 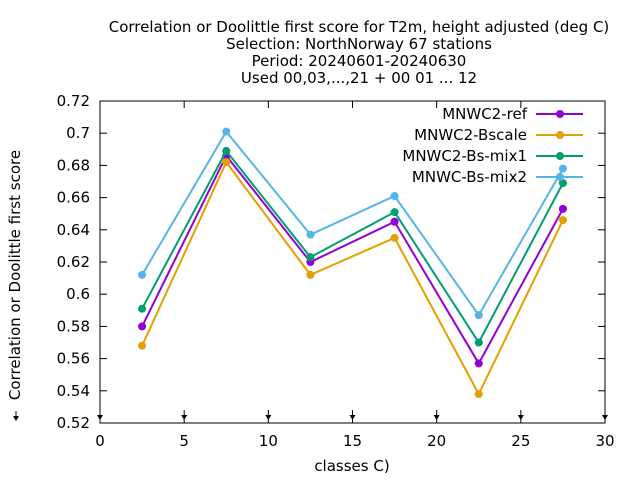 I want to click on x-tick-label: 10, so click(x=268, y=441).